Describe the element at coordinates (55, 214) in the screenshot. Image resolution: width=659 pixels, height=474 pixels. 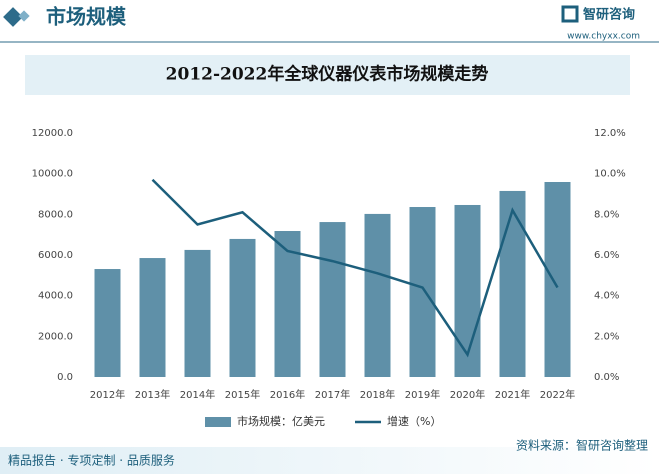
I see `y-tick-label: 8000.0` at that location.